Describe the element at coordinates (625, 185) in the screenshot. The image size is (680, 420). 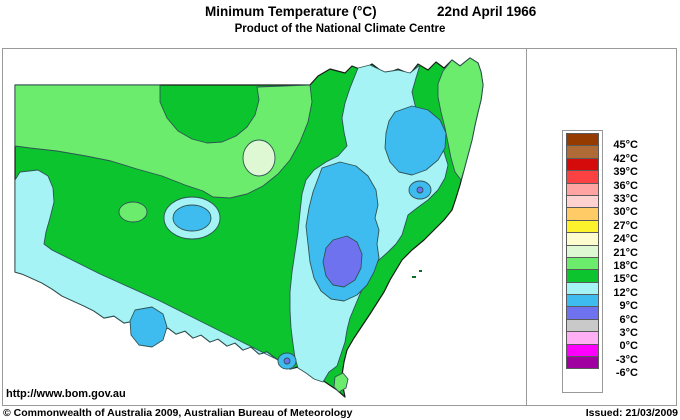
I see `legend-label: 36°C` at that location.